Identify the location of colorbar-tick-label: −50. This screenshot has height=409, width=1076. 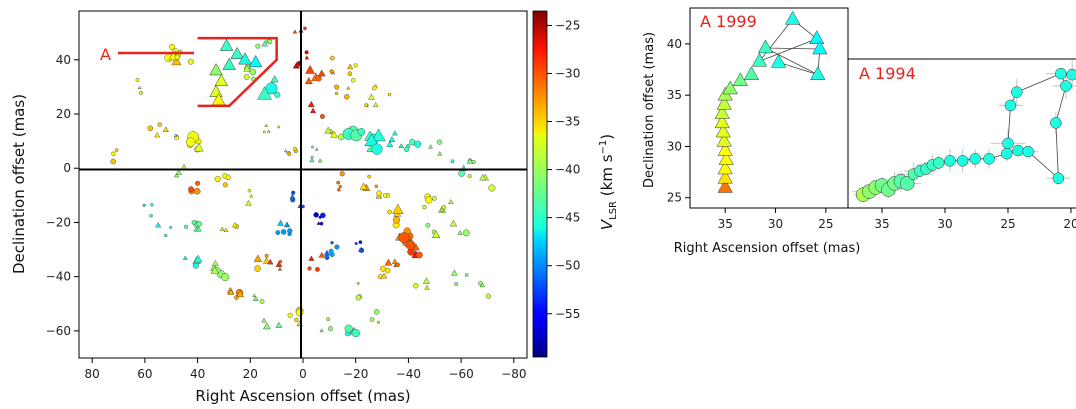
(567, 266).